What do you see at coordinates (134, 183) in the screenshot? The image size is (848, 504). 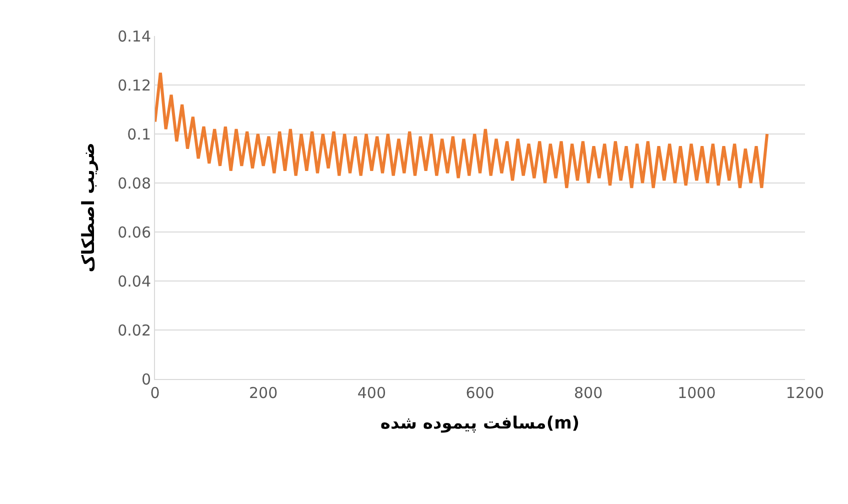 I see `y-tick-label: 0.08` at bounding box center [134, 183].